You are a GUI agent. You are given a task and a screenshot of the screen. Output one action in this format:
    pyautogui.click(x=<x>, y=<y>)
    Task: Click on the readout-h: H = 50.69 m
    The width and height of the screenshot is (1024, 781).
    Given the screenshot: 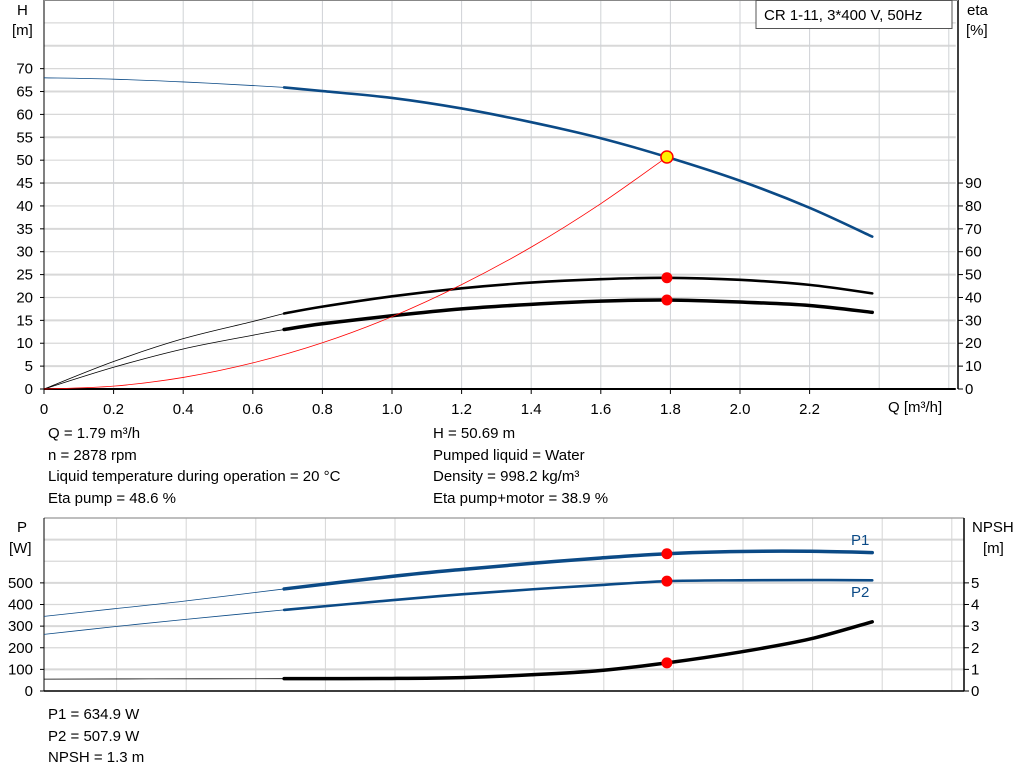 What is the action you would take?
    pyautogui.click(x=474, y=433)
    